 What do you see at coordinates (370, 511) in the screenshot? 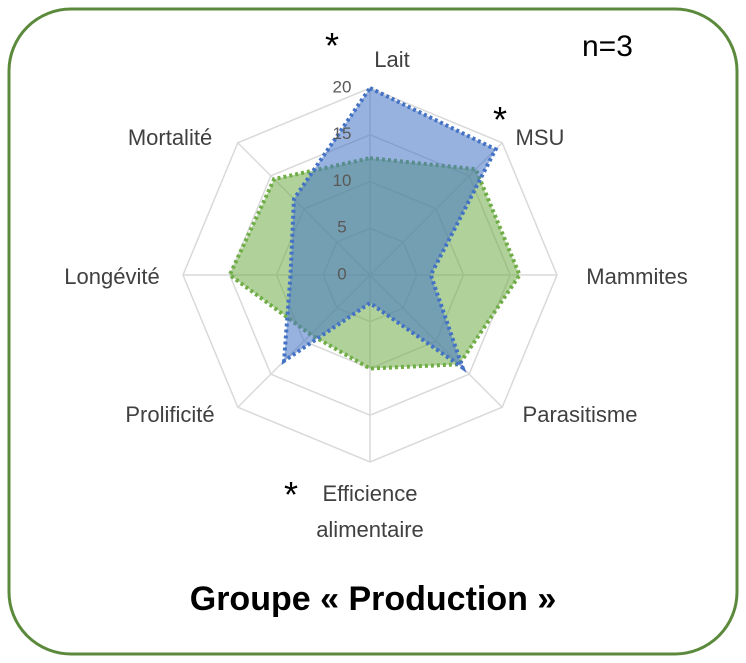
I see `category-label: Efficience alimentaire` at bounding box center [370, 511].